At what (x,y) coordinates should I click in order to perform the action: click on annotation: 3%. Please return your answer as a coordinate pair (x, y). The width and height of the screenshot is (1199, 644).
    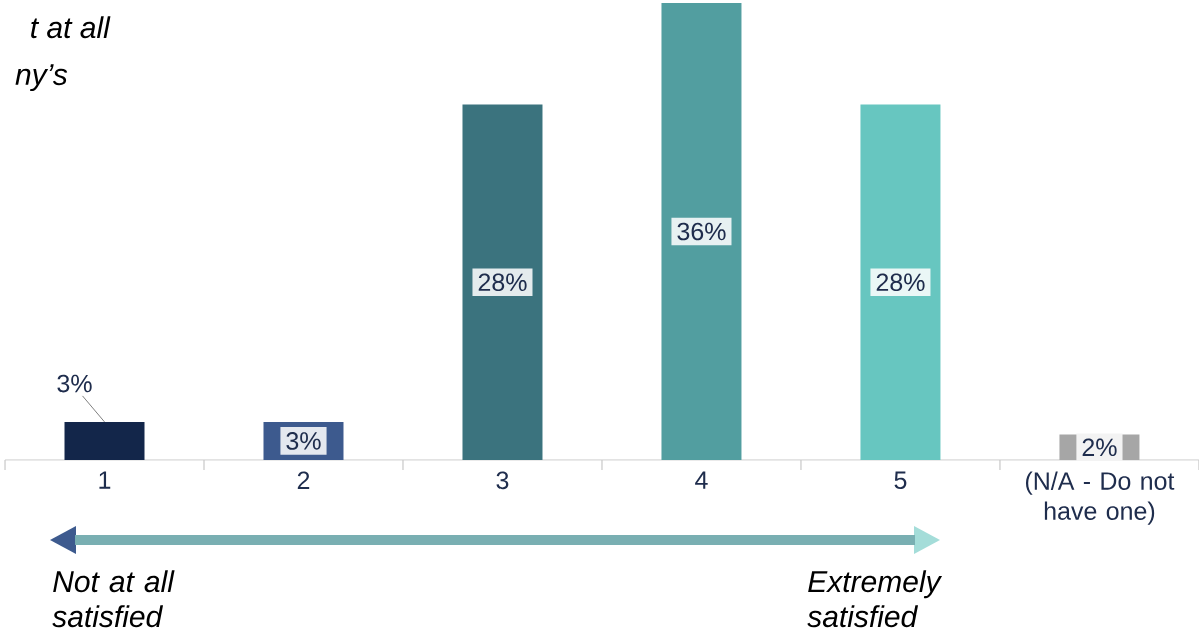
    Looking at the image, I should click on (74, 383).